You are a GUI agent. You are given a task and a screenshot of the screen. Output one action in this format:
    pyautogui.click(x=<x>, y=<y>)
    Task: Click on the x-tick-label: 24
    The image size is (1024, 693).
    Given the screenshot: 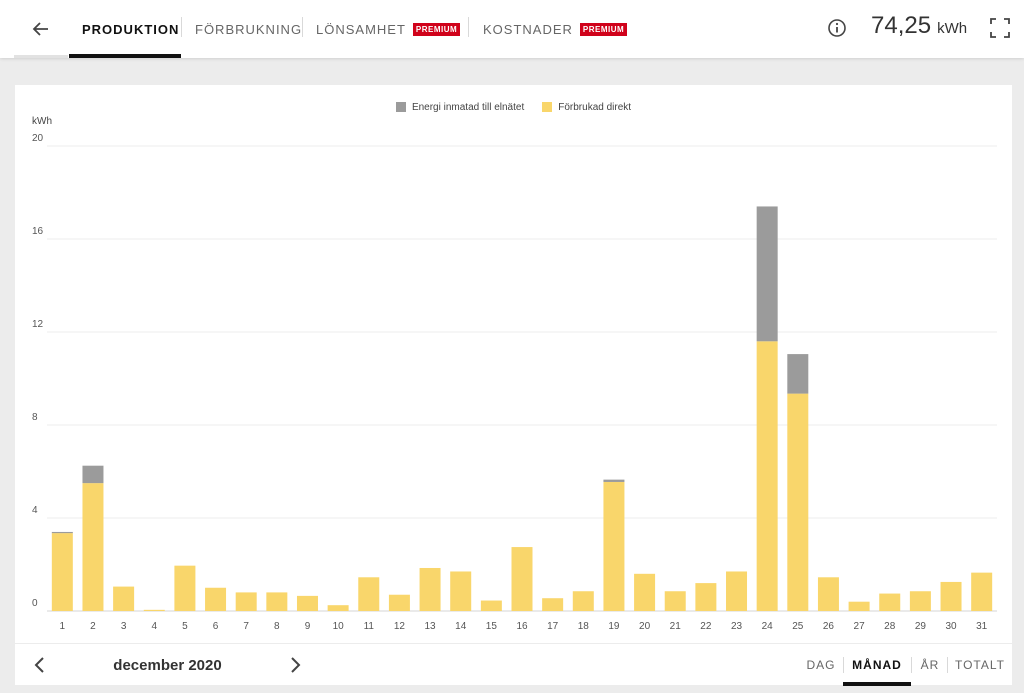 What is the action you would take?
    pyautogui.click(x=768, y=626)
    